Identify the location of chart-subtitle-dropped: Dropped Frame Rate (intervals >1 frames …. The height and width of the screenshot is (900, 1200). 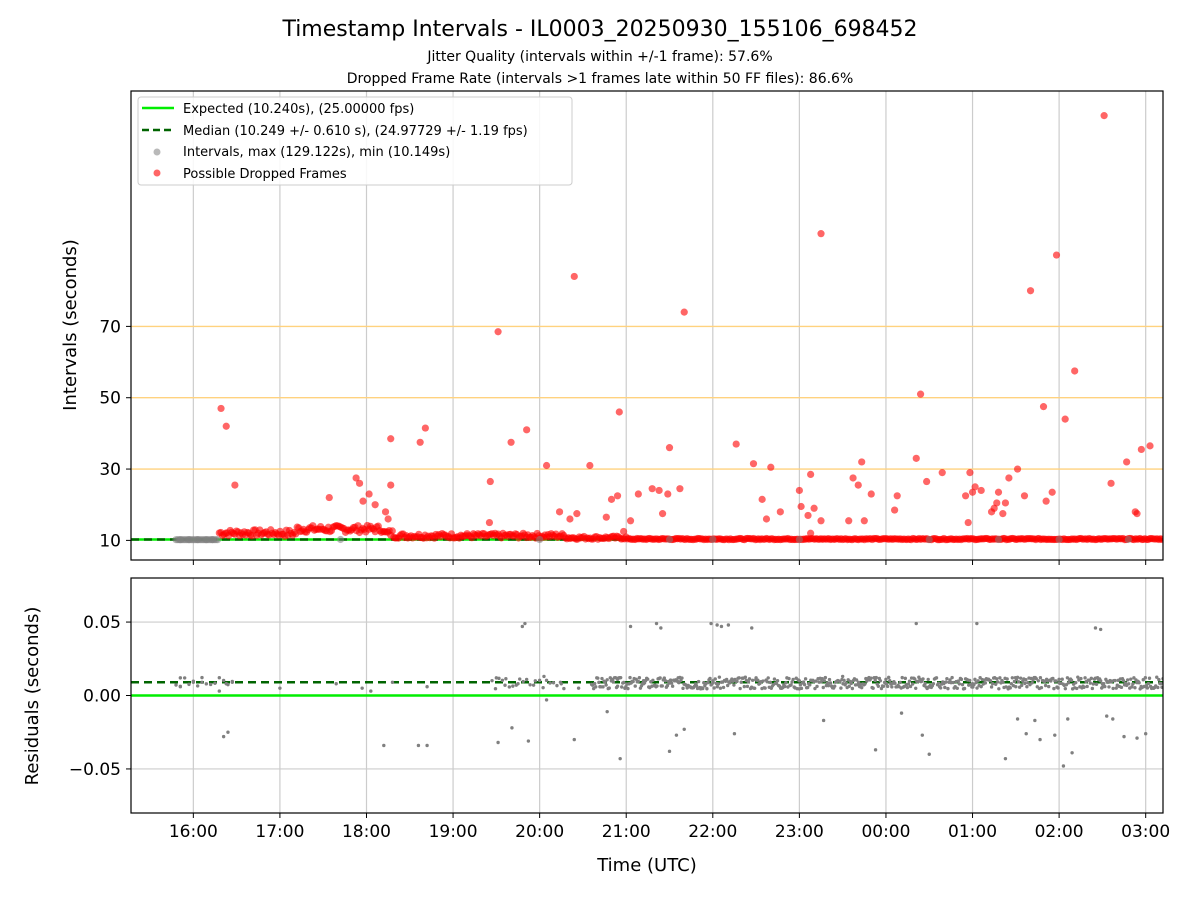
(600, 79).